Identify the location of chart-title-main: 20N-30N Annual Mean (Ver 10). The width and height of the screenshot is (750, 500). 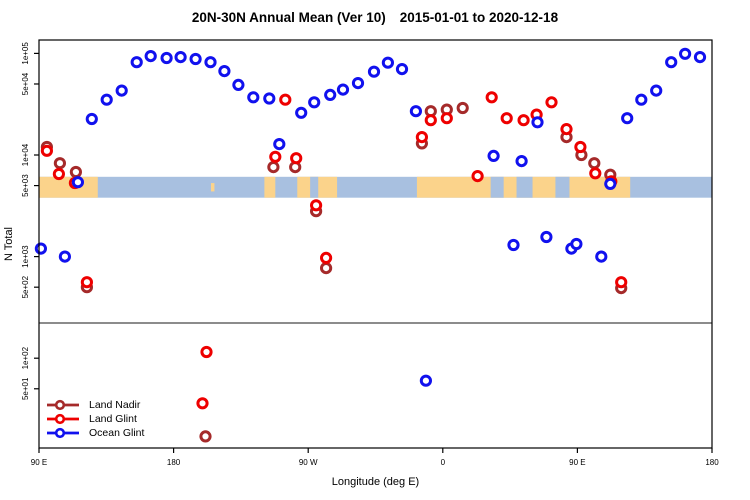
(288, 17).